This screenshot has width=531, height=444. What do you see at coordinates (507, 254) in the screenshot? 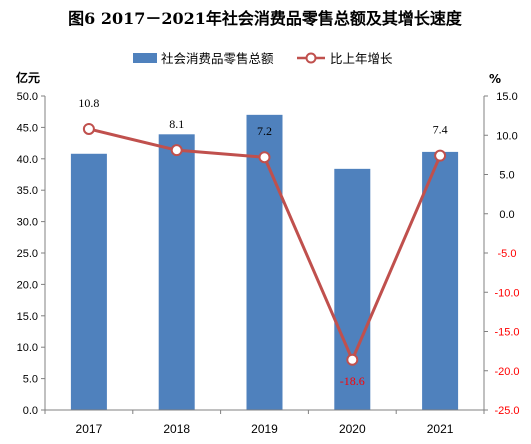
I see `right-tick-label: -5.0` at bounding box center [507, 254].